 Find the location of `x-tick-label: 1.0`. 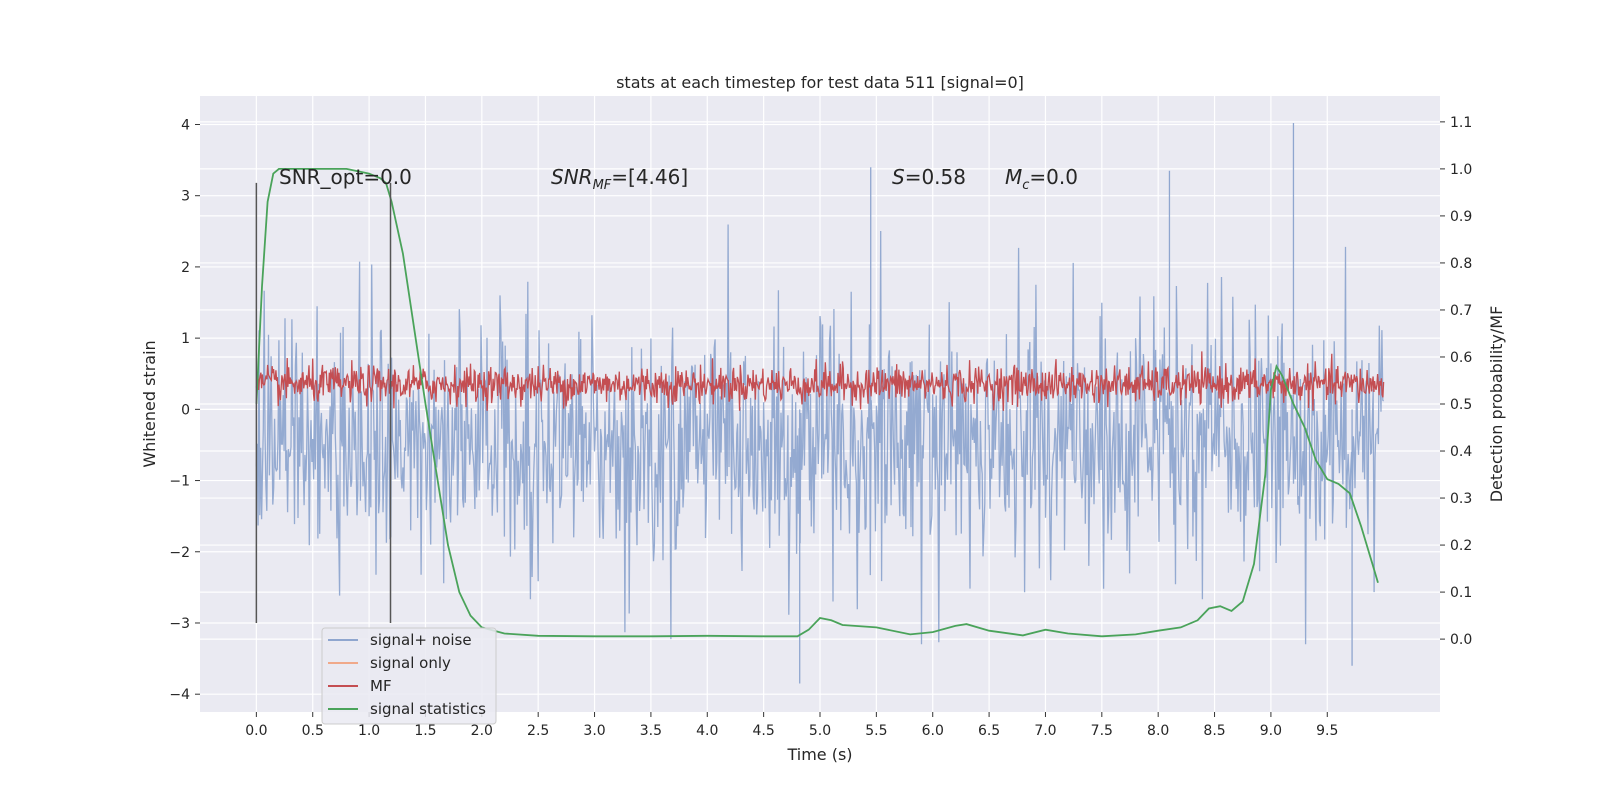

x-tick-label: 1.0 is located at coordinates (369, 731).